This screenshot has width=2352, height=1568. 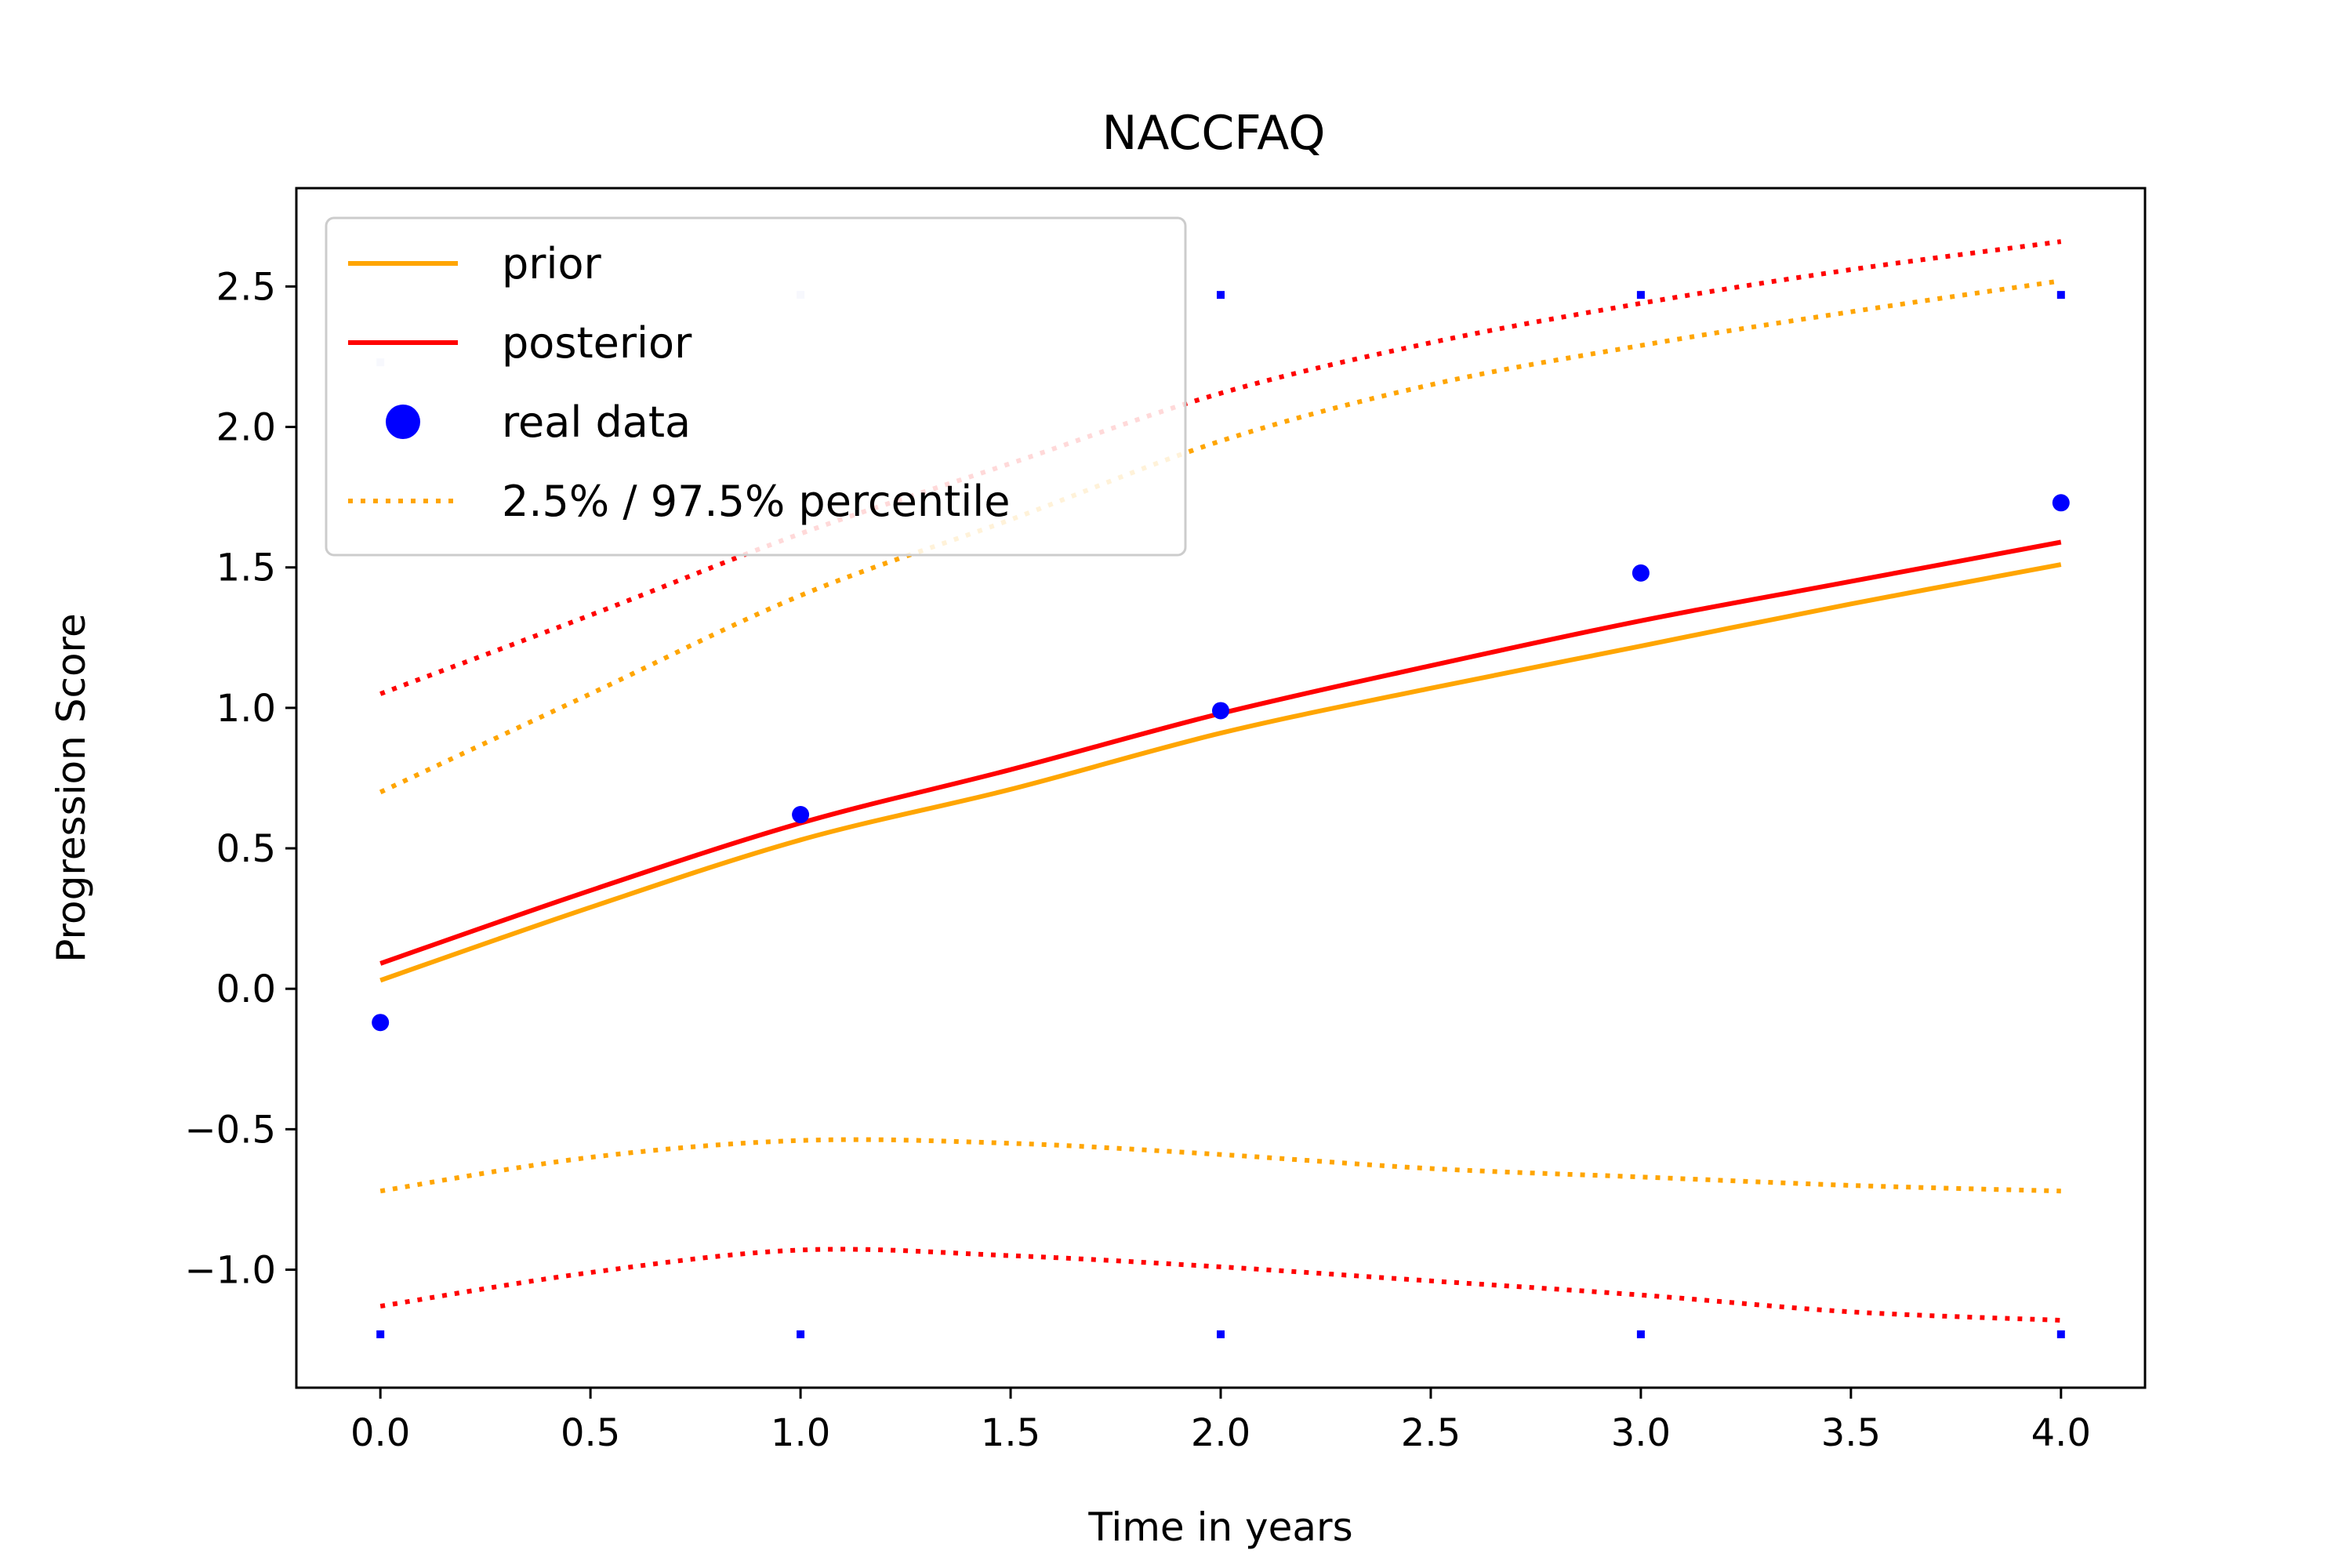 What do you see at coordinates (756, 502) in the screenshot?
I see `legend-label-2-5-97-5-percentile: 2.5% / 97.5% percentile` at bounding box center [756, 502].